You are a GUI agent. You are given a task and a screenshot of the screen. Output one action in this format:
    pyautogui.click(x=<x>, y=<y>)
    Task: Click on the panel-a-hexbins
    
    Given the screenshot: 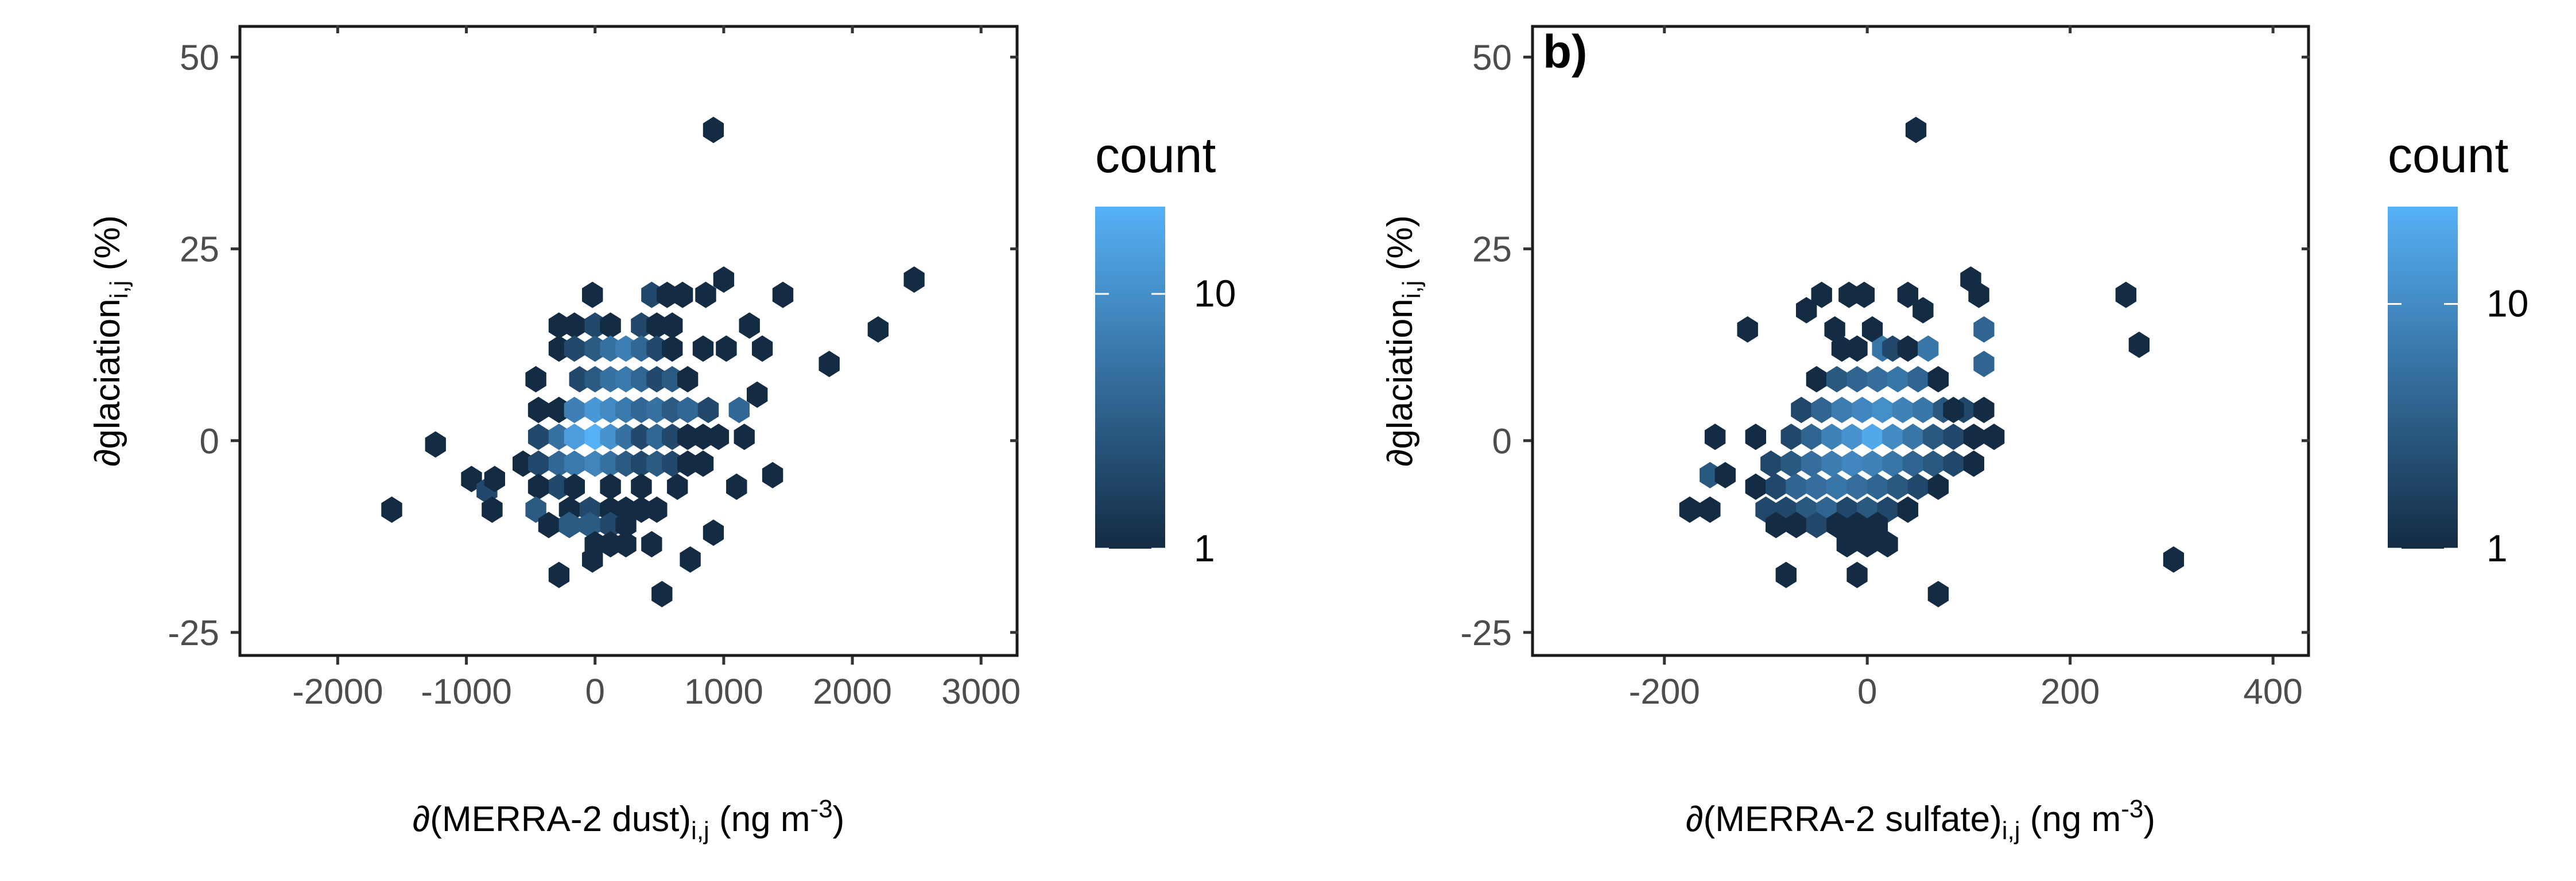 What is the action you would take?
    pyautogui.click(x=653, y=362)
    